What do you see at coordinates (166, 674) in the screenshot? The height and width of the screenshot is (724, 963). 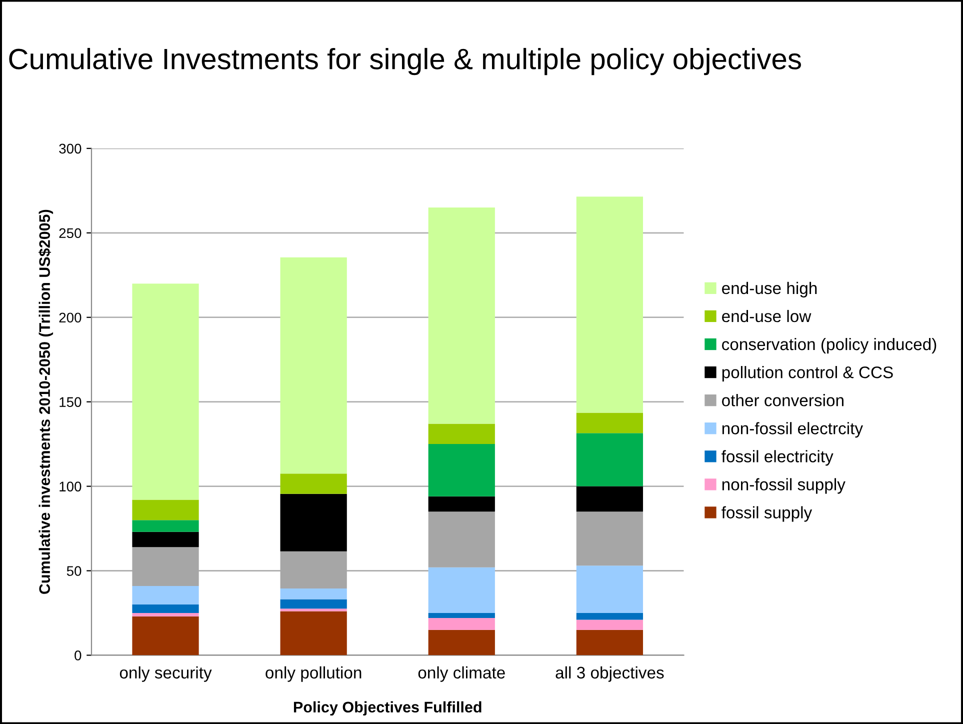 I see `x-tick-label: only security` at bounding box center [166, 674].